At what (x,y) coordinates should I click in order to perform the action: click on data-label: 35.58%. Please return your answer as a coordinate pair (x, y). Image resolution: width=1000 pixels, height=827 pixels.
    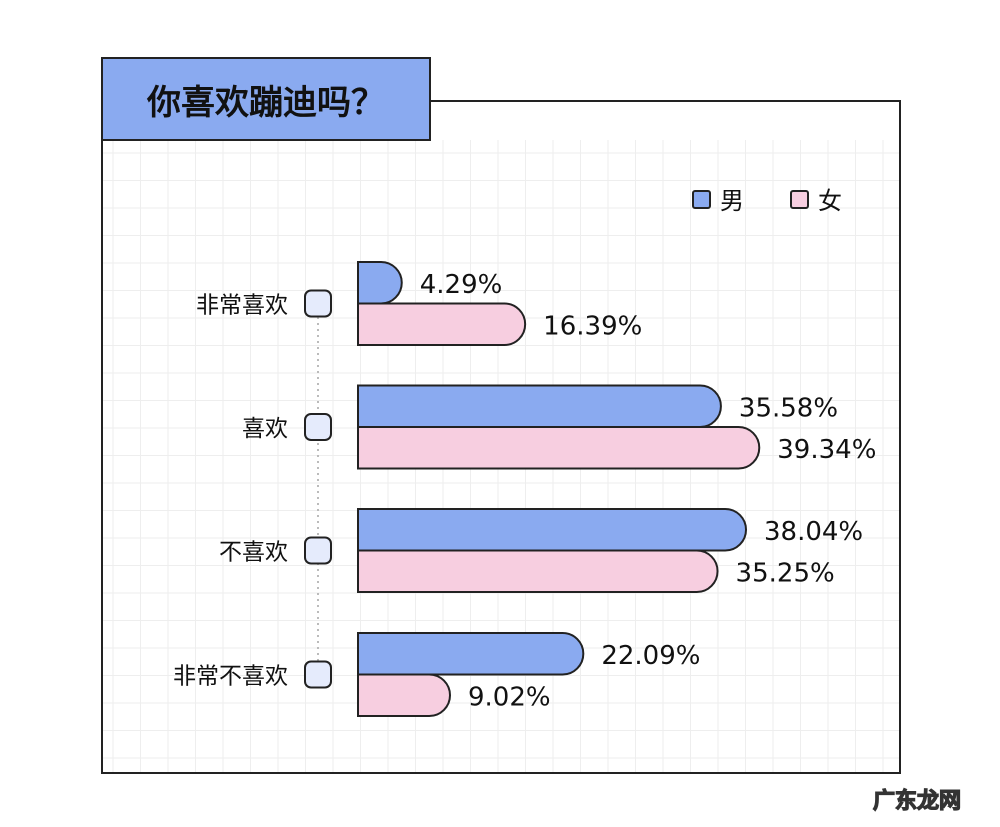
    Looking at the image, I should click on (788, 408).